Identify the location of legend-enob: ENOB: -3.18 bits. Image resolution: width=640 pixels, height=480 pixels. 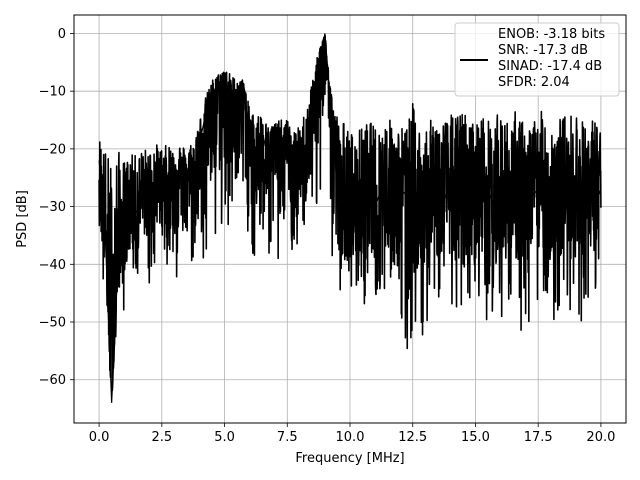
(551, 34).